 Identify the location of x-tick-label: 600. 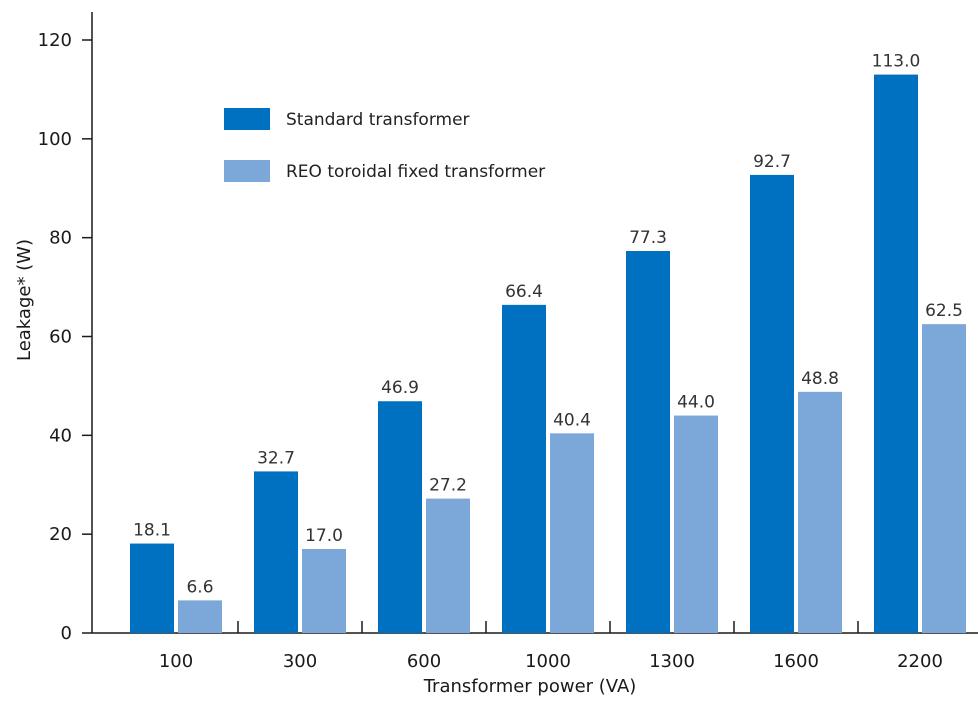
(424, 661).